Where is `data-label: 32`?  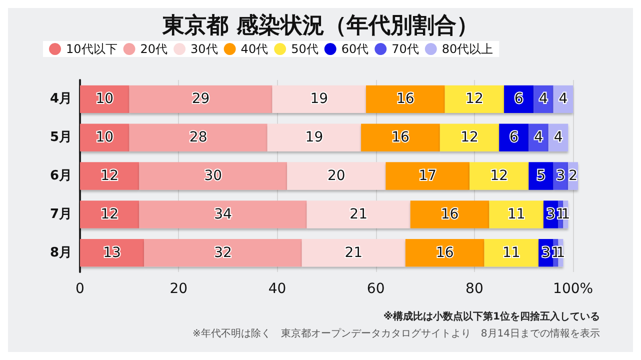
data-label: 32 is located at coordinates (223, 252).